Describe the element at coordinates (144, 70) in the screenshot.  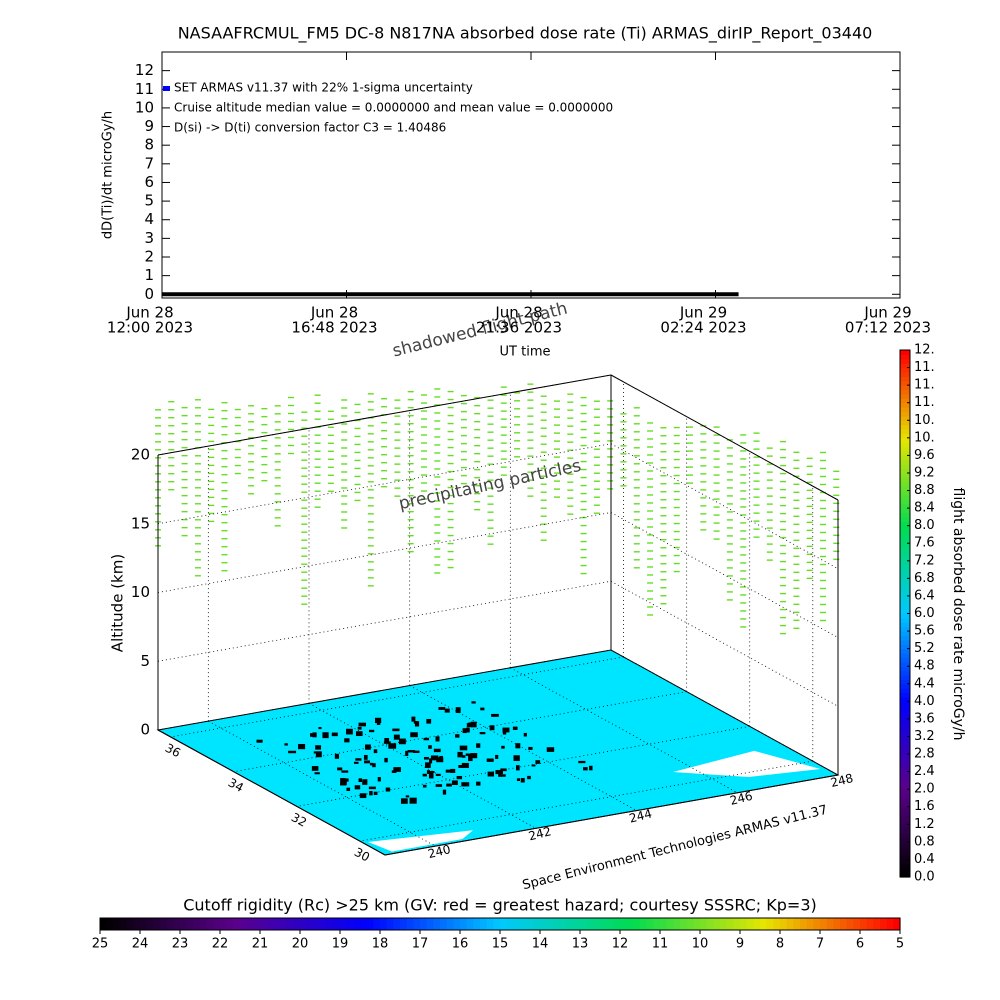
I see `y-tick-label: 12` at that location.